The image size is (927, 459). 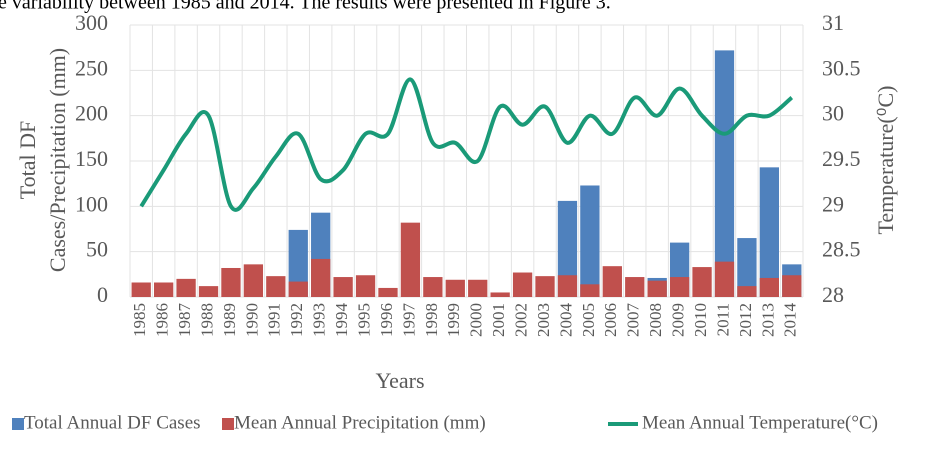 I want to click on y-tick-label: 250, so click(x=91, y=67).